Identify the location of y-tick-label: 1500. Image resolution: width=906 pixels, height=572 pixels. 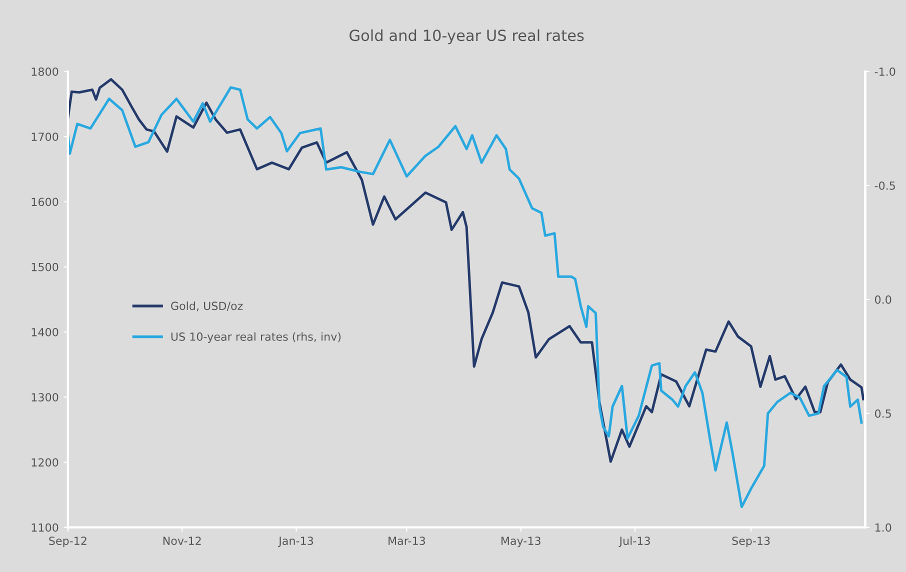
(45, 267).